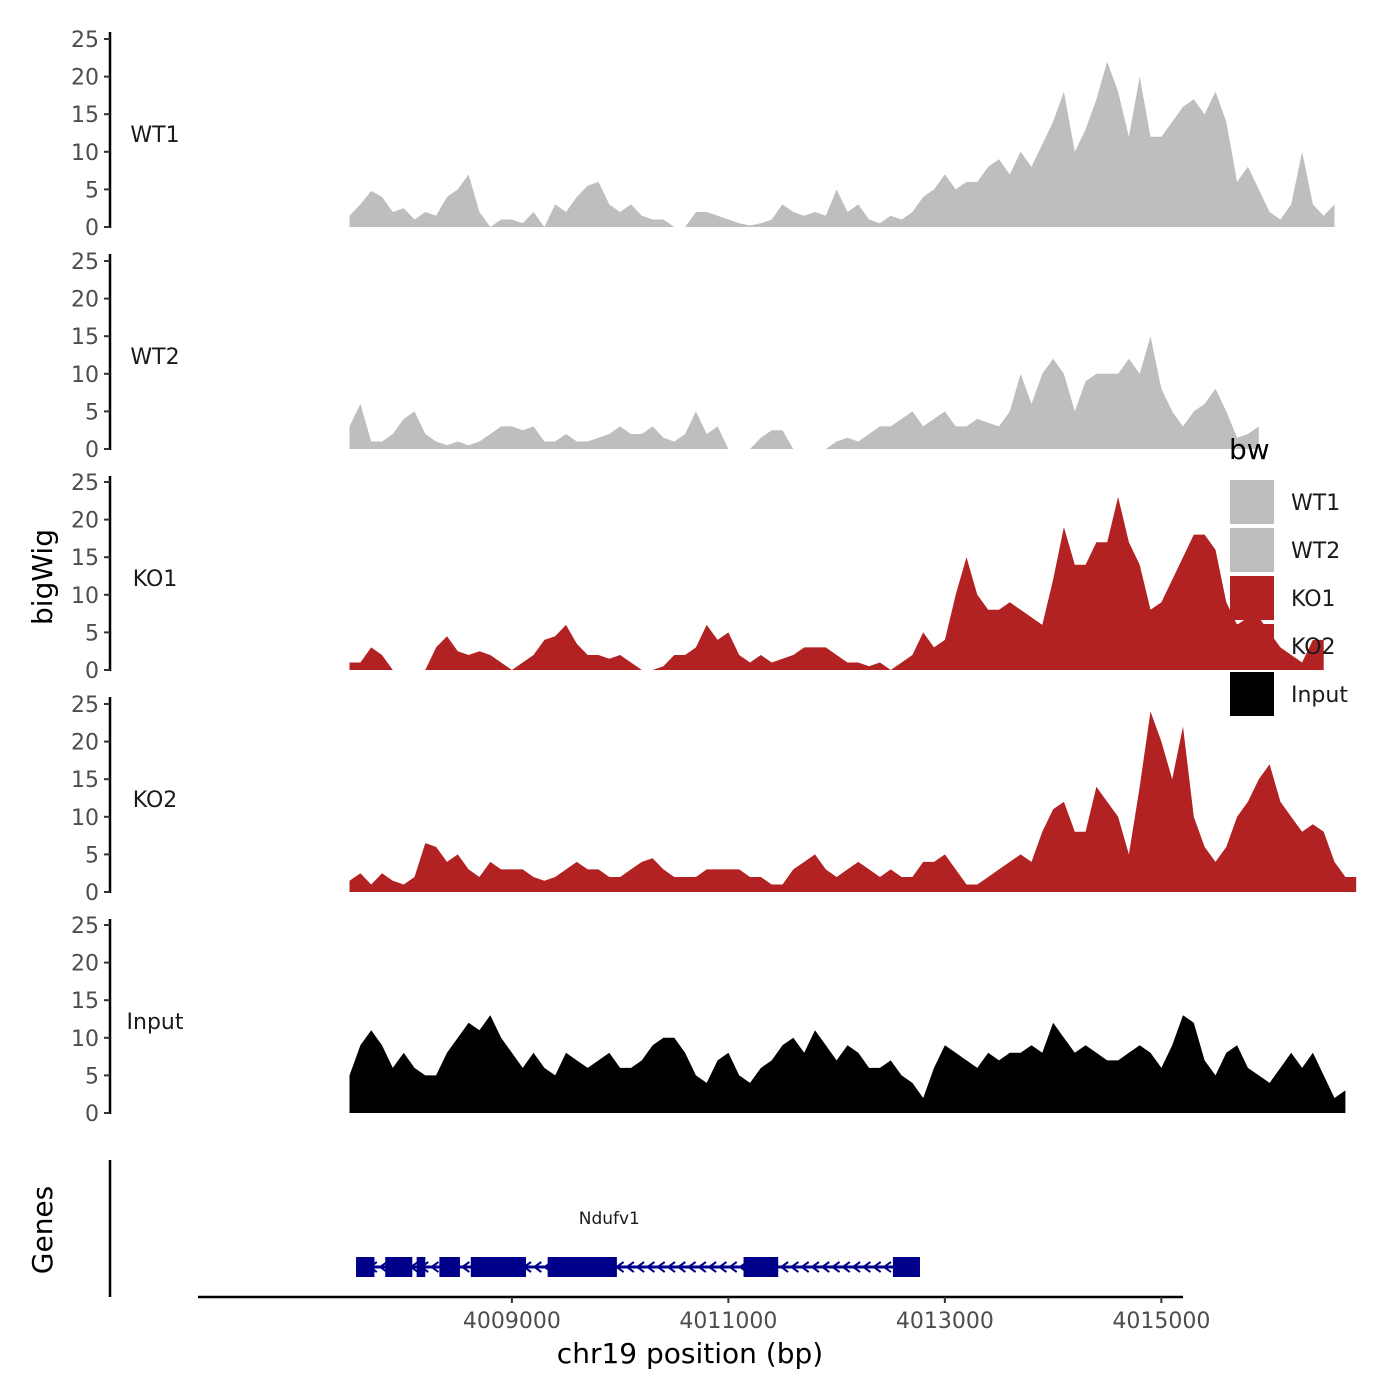  Describe the element at coordinates (155, 800) in the screenshot. I see `track-label: KO2` at that location.